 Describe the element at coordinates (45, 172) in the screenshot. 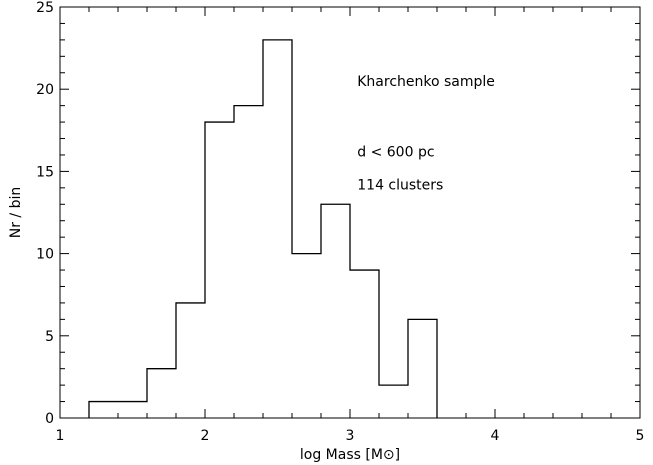

I see `y-tick-label: 15` at that location.